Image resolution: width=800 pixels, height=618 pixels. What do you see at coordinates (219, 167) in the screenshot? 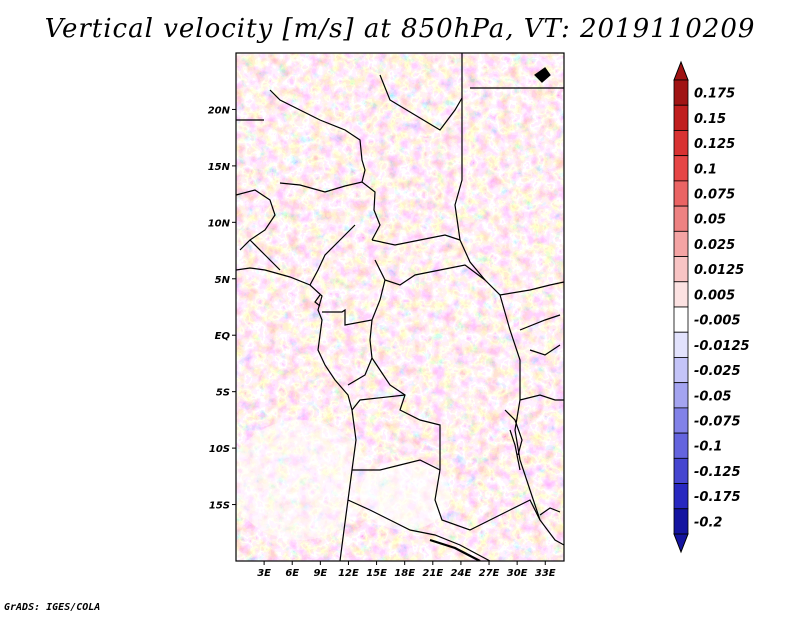
I see `lat-tick-label: 15N` at bounding box center [219, 167].